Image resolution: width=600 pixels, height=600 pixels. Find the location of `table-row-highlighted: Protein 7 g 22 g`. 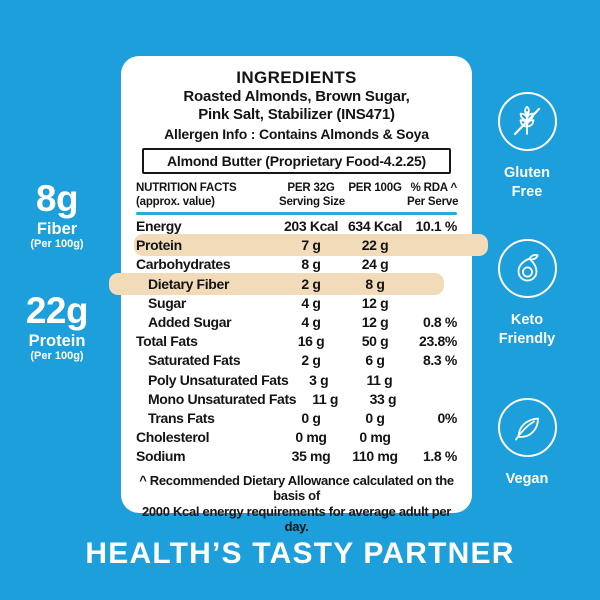

table-row-highlighted: Protein 7 g 22 g is located at coordinates (311, 245).